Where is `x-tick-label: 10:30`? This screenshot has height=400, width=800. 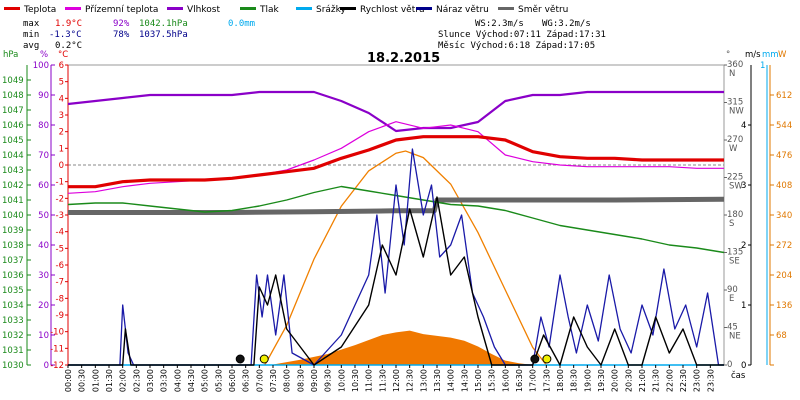
x-tick-label: 10:30 is located at coordinates (355, 380).